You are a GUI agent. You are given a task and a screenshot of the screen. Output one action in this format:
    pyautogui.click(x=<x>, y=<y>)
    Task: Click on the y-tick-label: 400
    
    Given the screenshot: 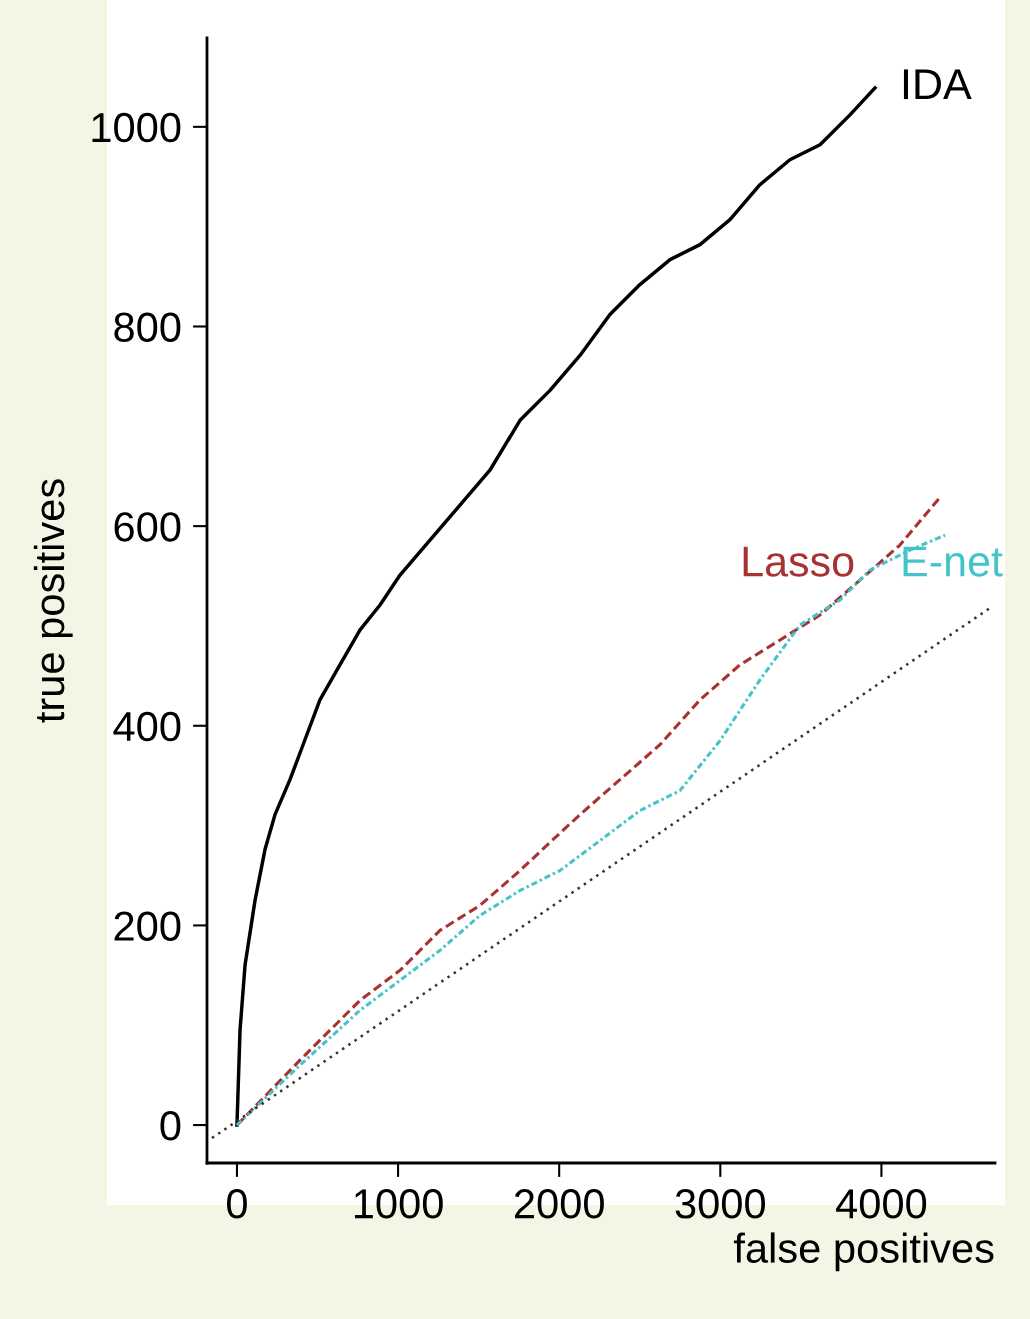 What is the action you would take?
    pyautogui.click(x=147, y=726)
    